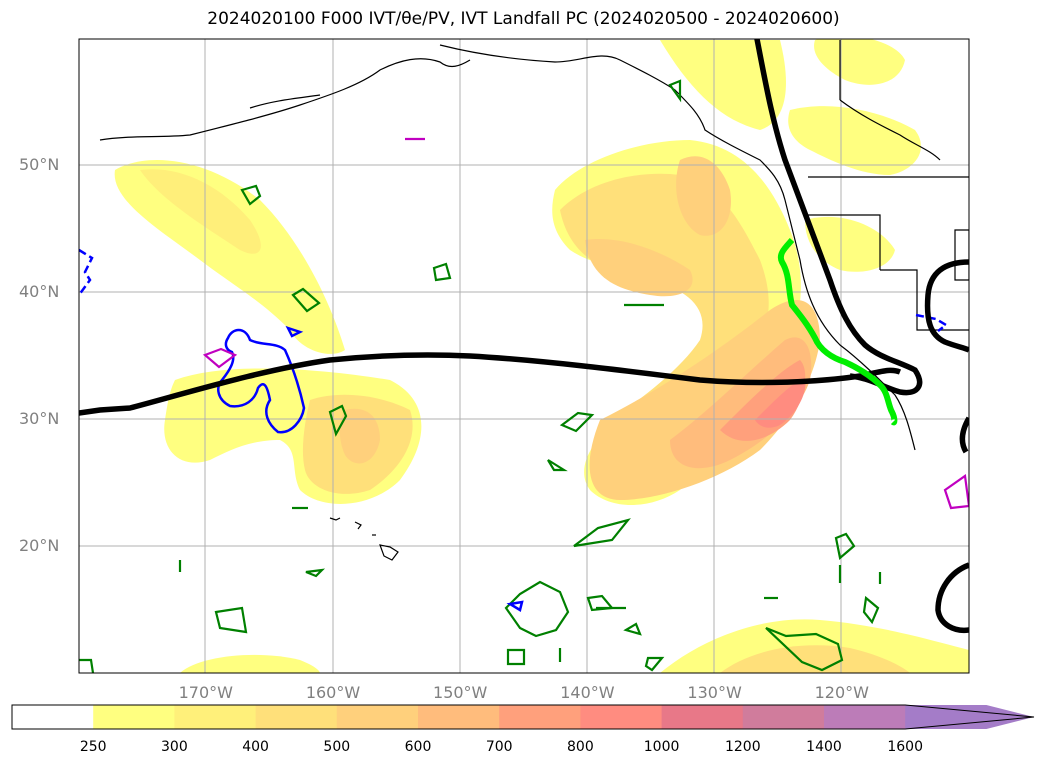 This screenshot has width=1047, height=767. I want to click on lon-label: 150°W, so click(460, 692).